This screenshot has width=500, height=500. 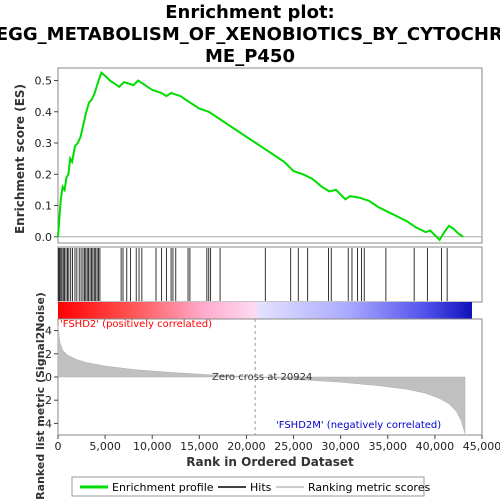 I want to click on metric-x-tick-label: 0, so click(x=58, y=446).